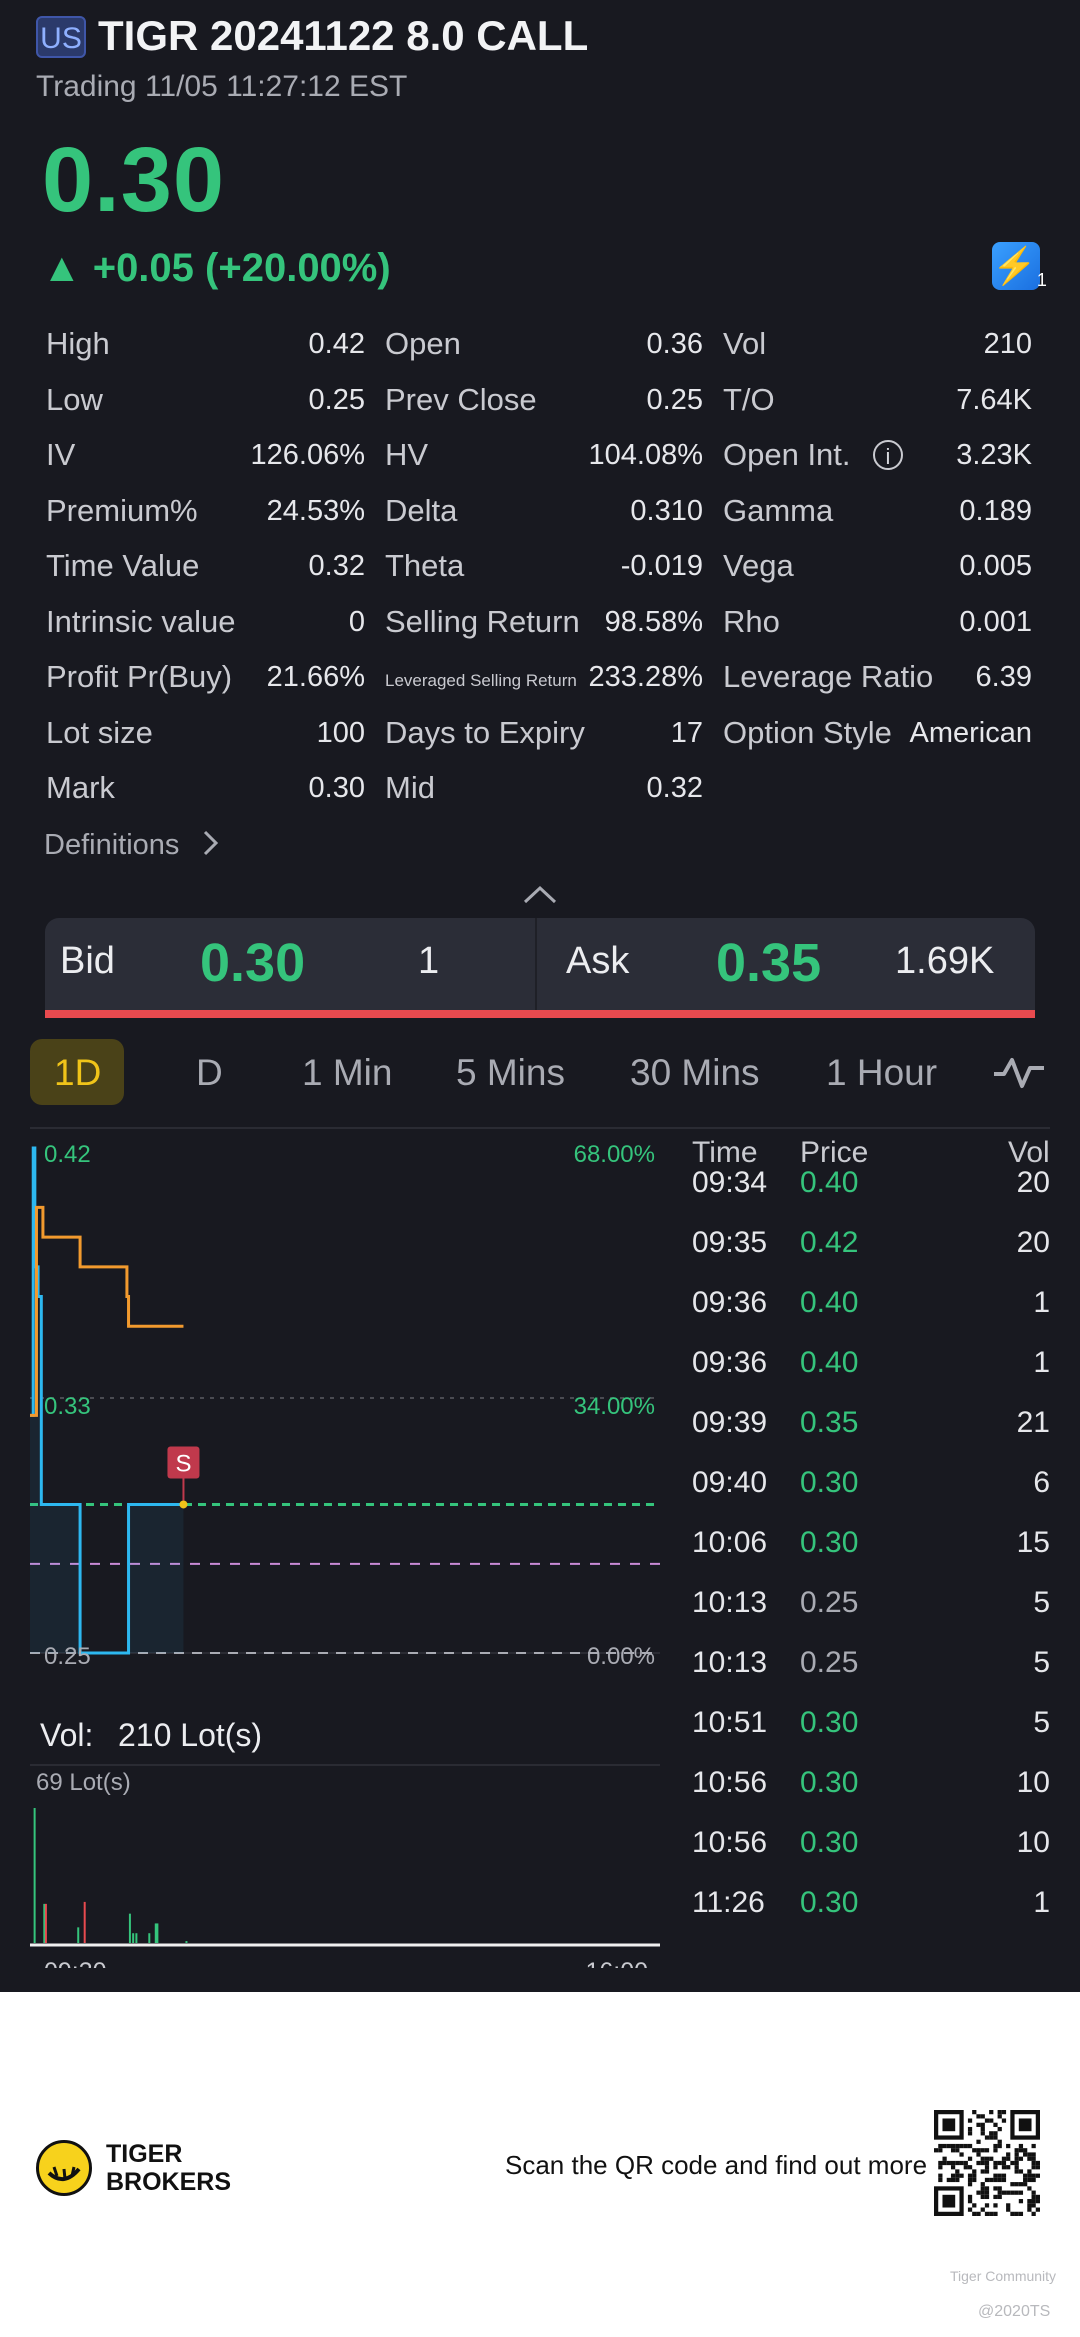  What do you see at coordinates (122, 510) in the screenshot?
I see `stat-label: Premium%` at bounding box center [122, 510].